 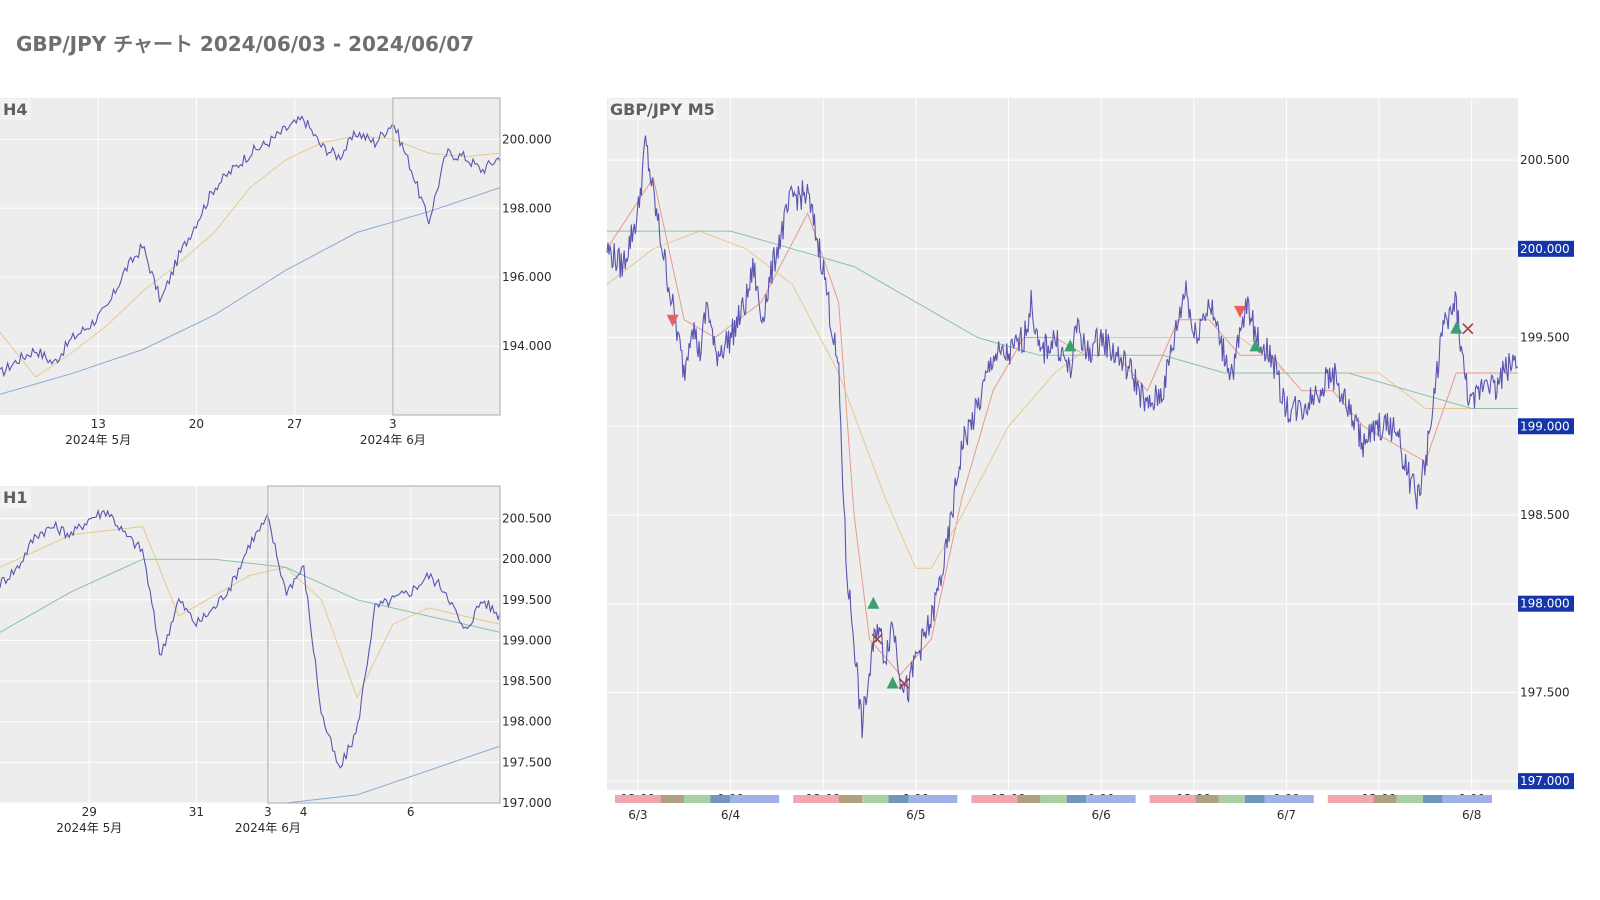 What do you see at coordinates (294, 424) in the screenshot?
I see `x-tick-label: 27` at bounding box center [294, 424].